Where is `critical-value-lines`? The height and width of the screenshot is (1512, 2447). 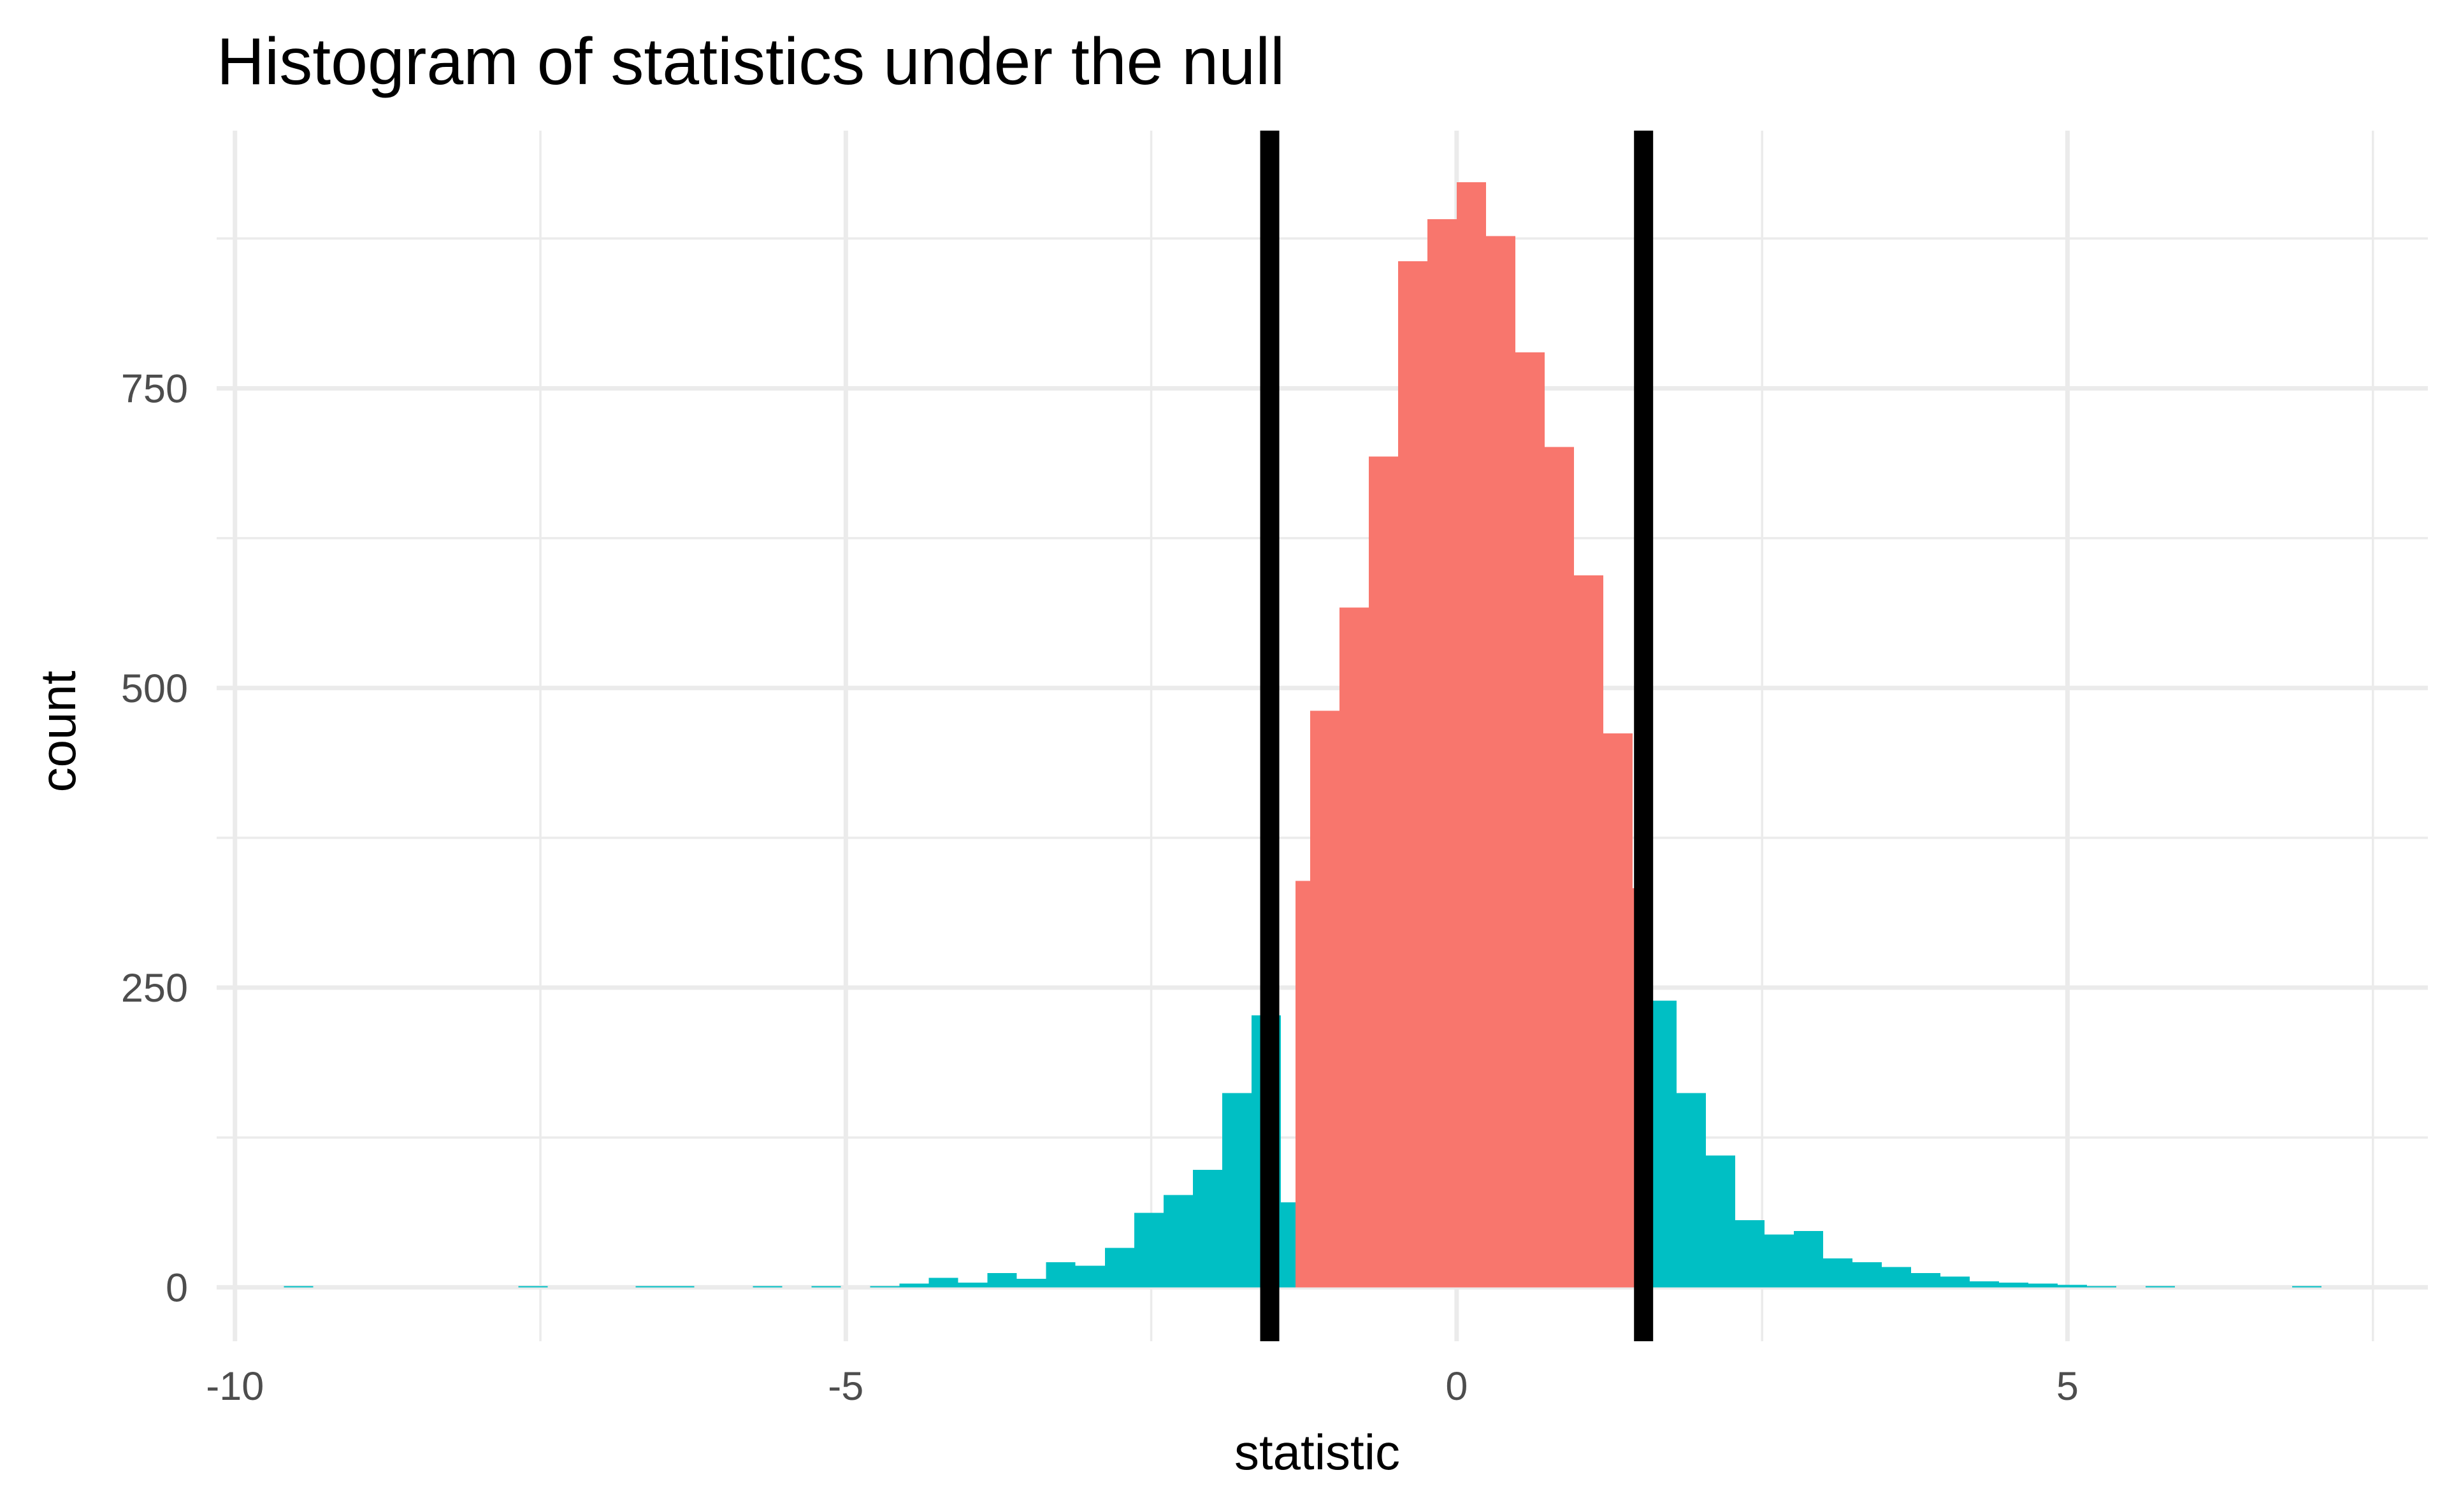
critical-value-lines is located at coordinates (1457, 736).